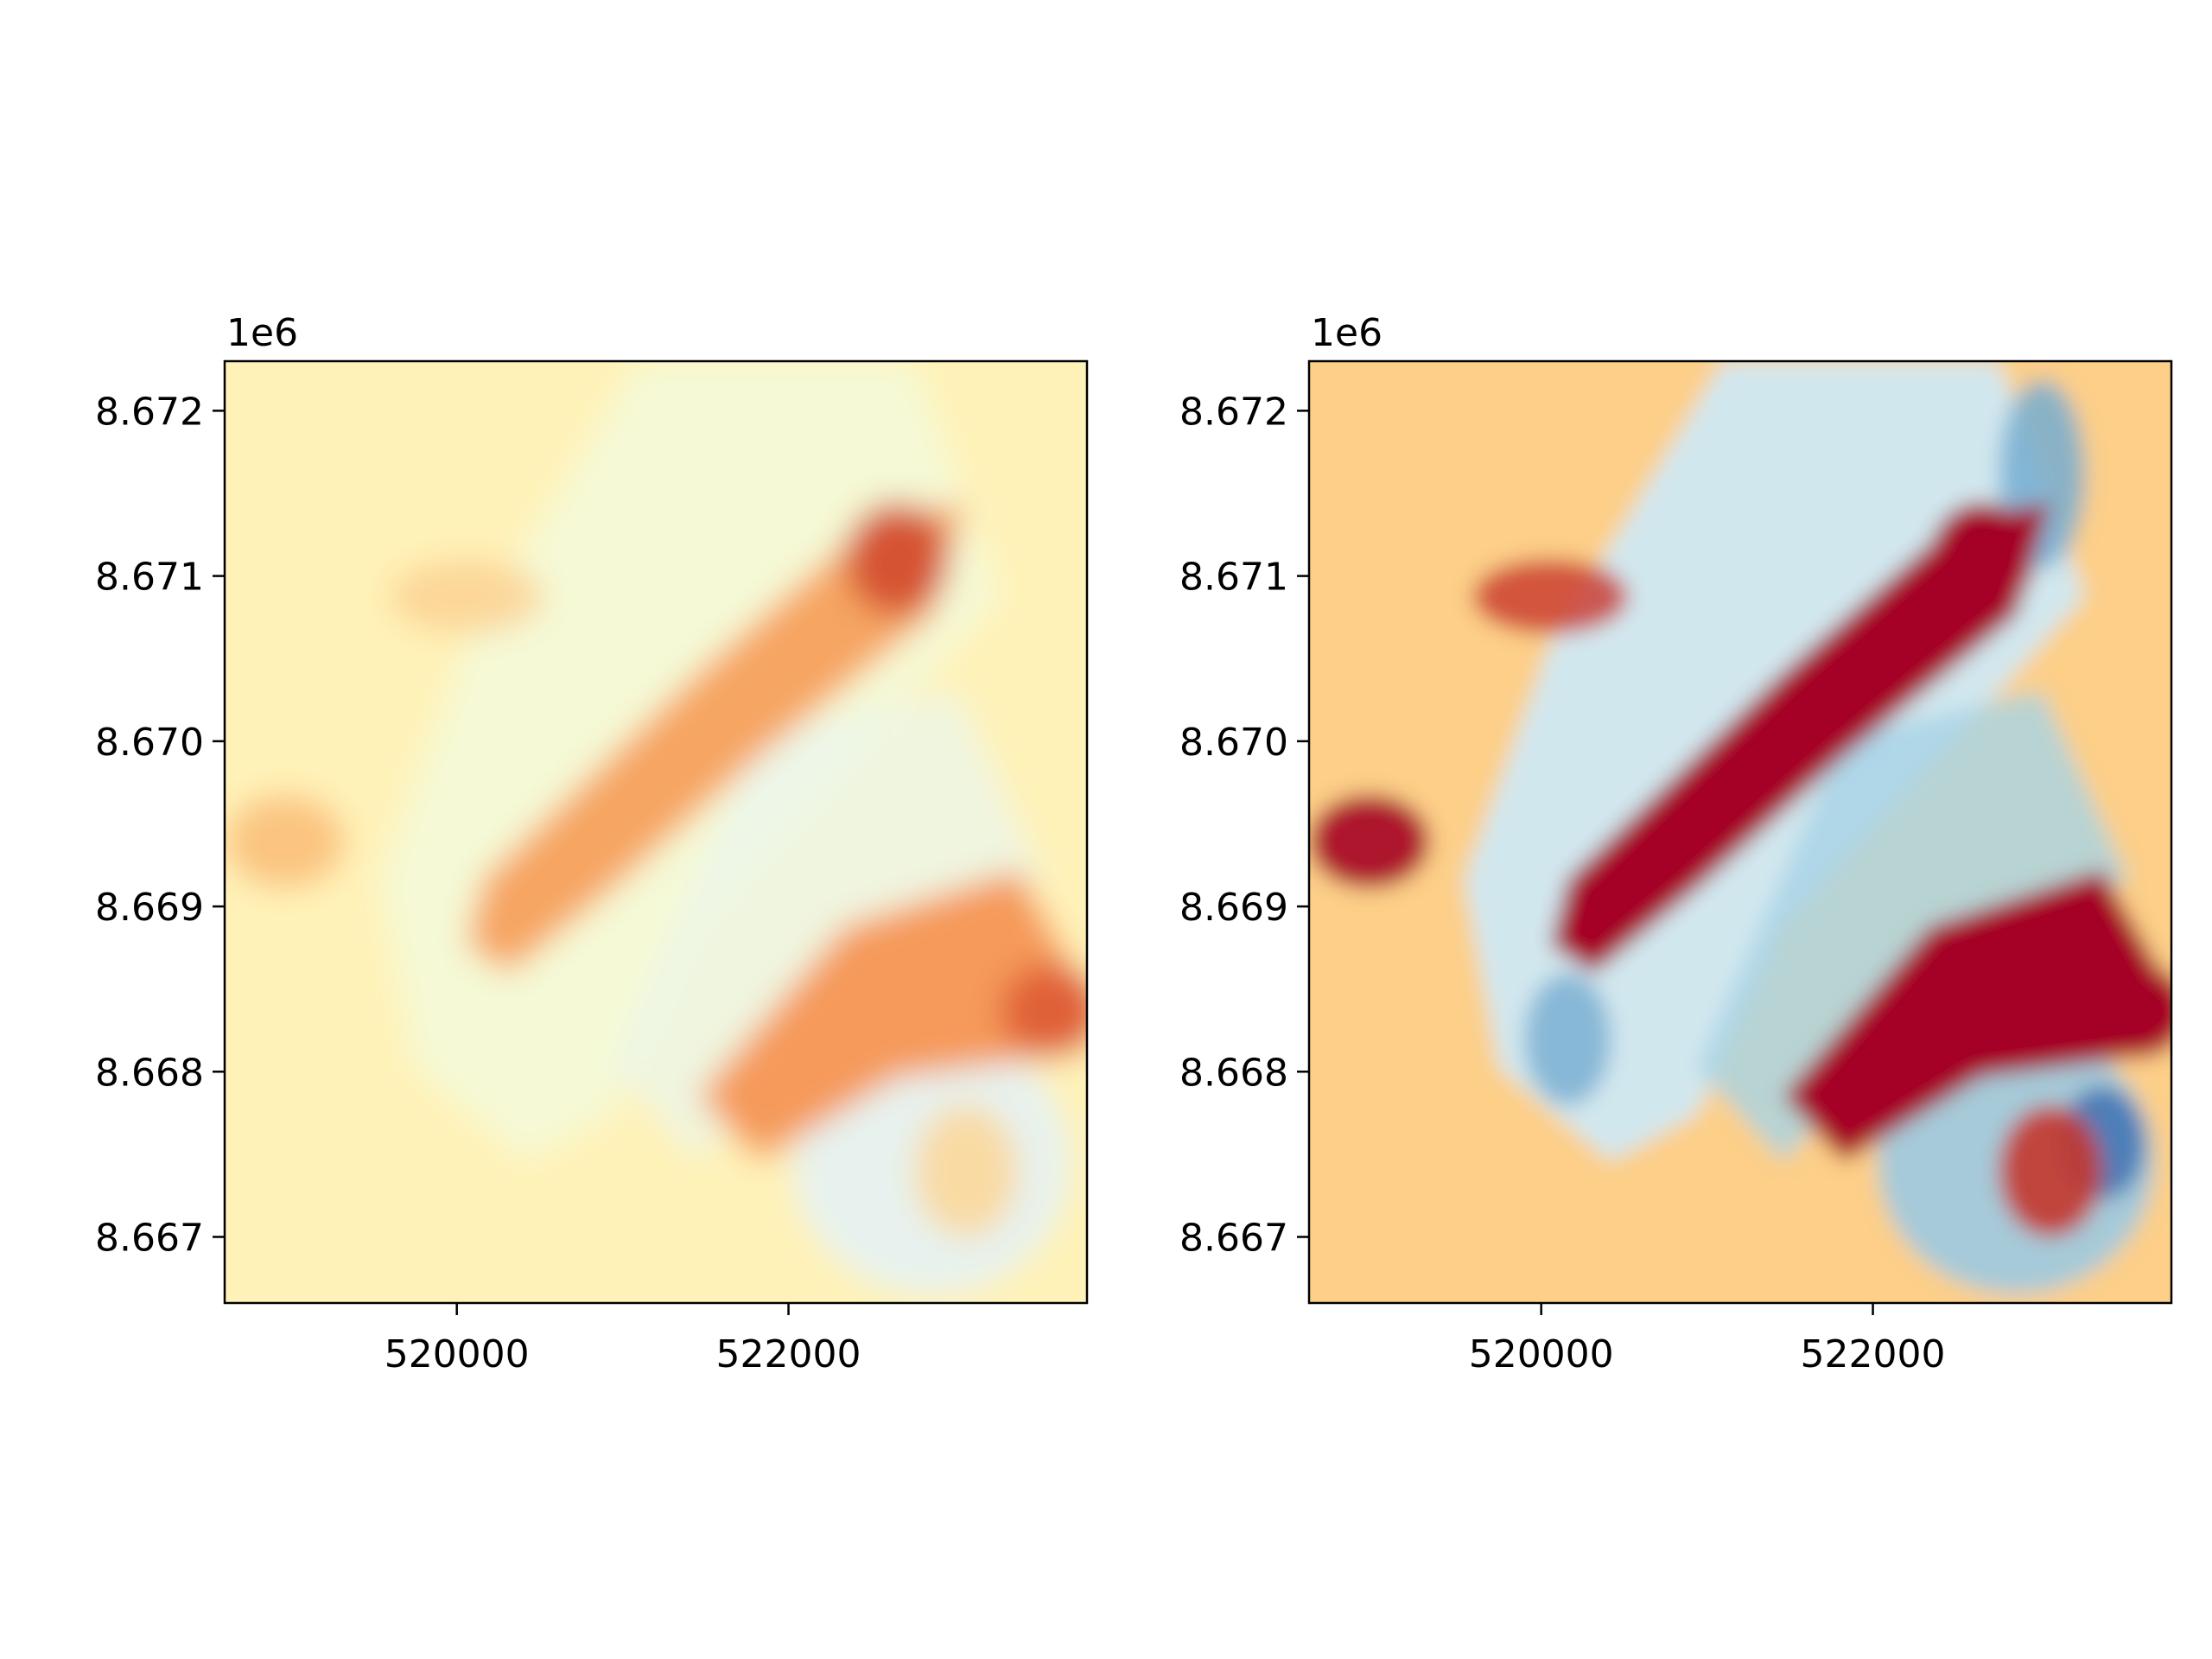 The height and width of the screenshot is (1659, 2212). Describe the element at coordinates (1567, 1039) in the screenshot. I see `blue-patch-west` at that location.